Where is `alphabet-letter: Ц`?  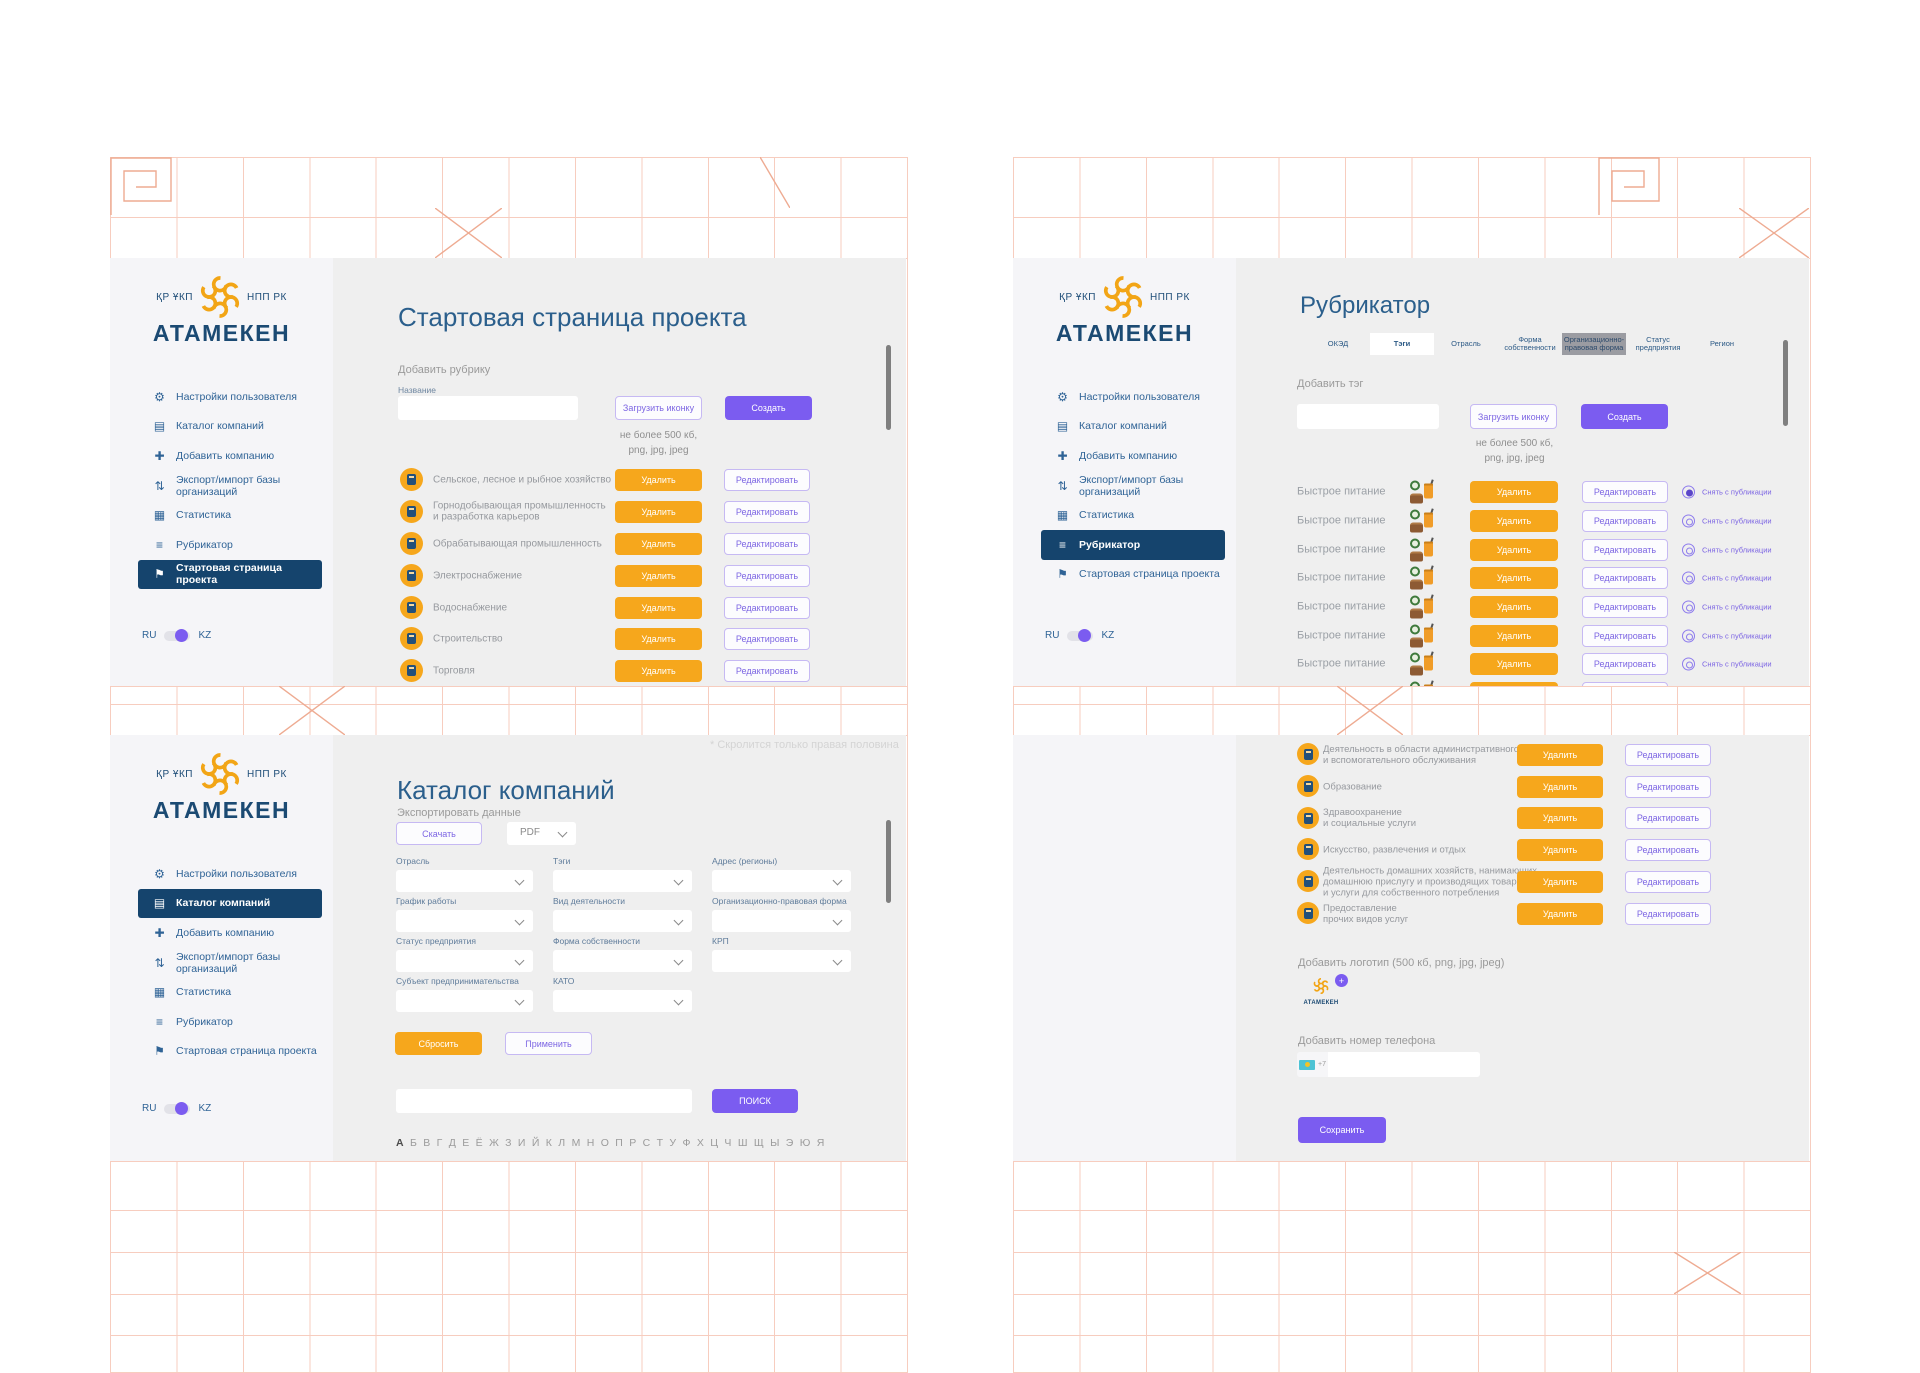
alphabet-letter: Ц is located at coordinates (714, 1143).